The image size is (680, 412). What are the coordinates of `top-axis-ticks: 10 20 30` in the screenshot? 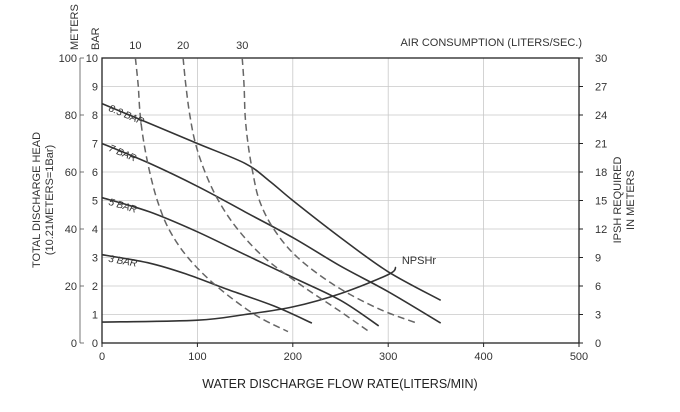 It's located at (188, 46).